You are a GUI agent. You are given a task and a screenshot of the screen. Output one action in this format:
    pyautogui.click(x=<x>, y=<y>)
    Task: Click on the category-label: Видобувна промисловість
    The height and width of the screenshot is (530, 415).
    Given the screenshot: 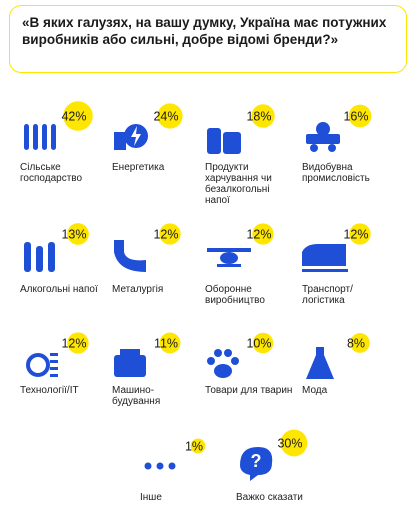 What is the action you would take?
    pyautogui.click(x=336, y=173)
    